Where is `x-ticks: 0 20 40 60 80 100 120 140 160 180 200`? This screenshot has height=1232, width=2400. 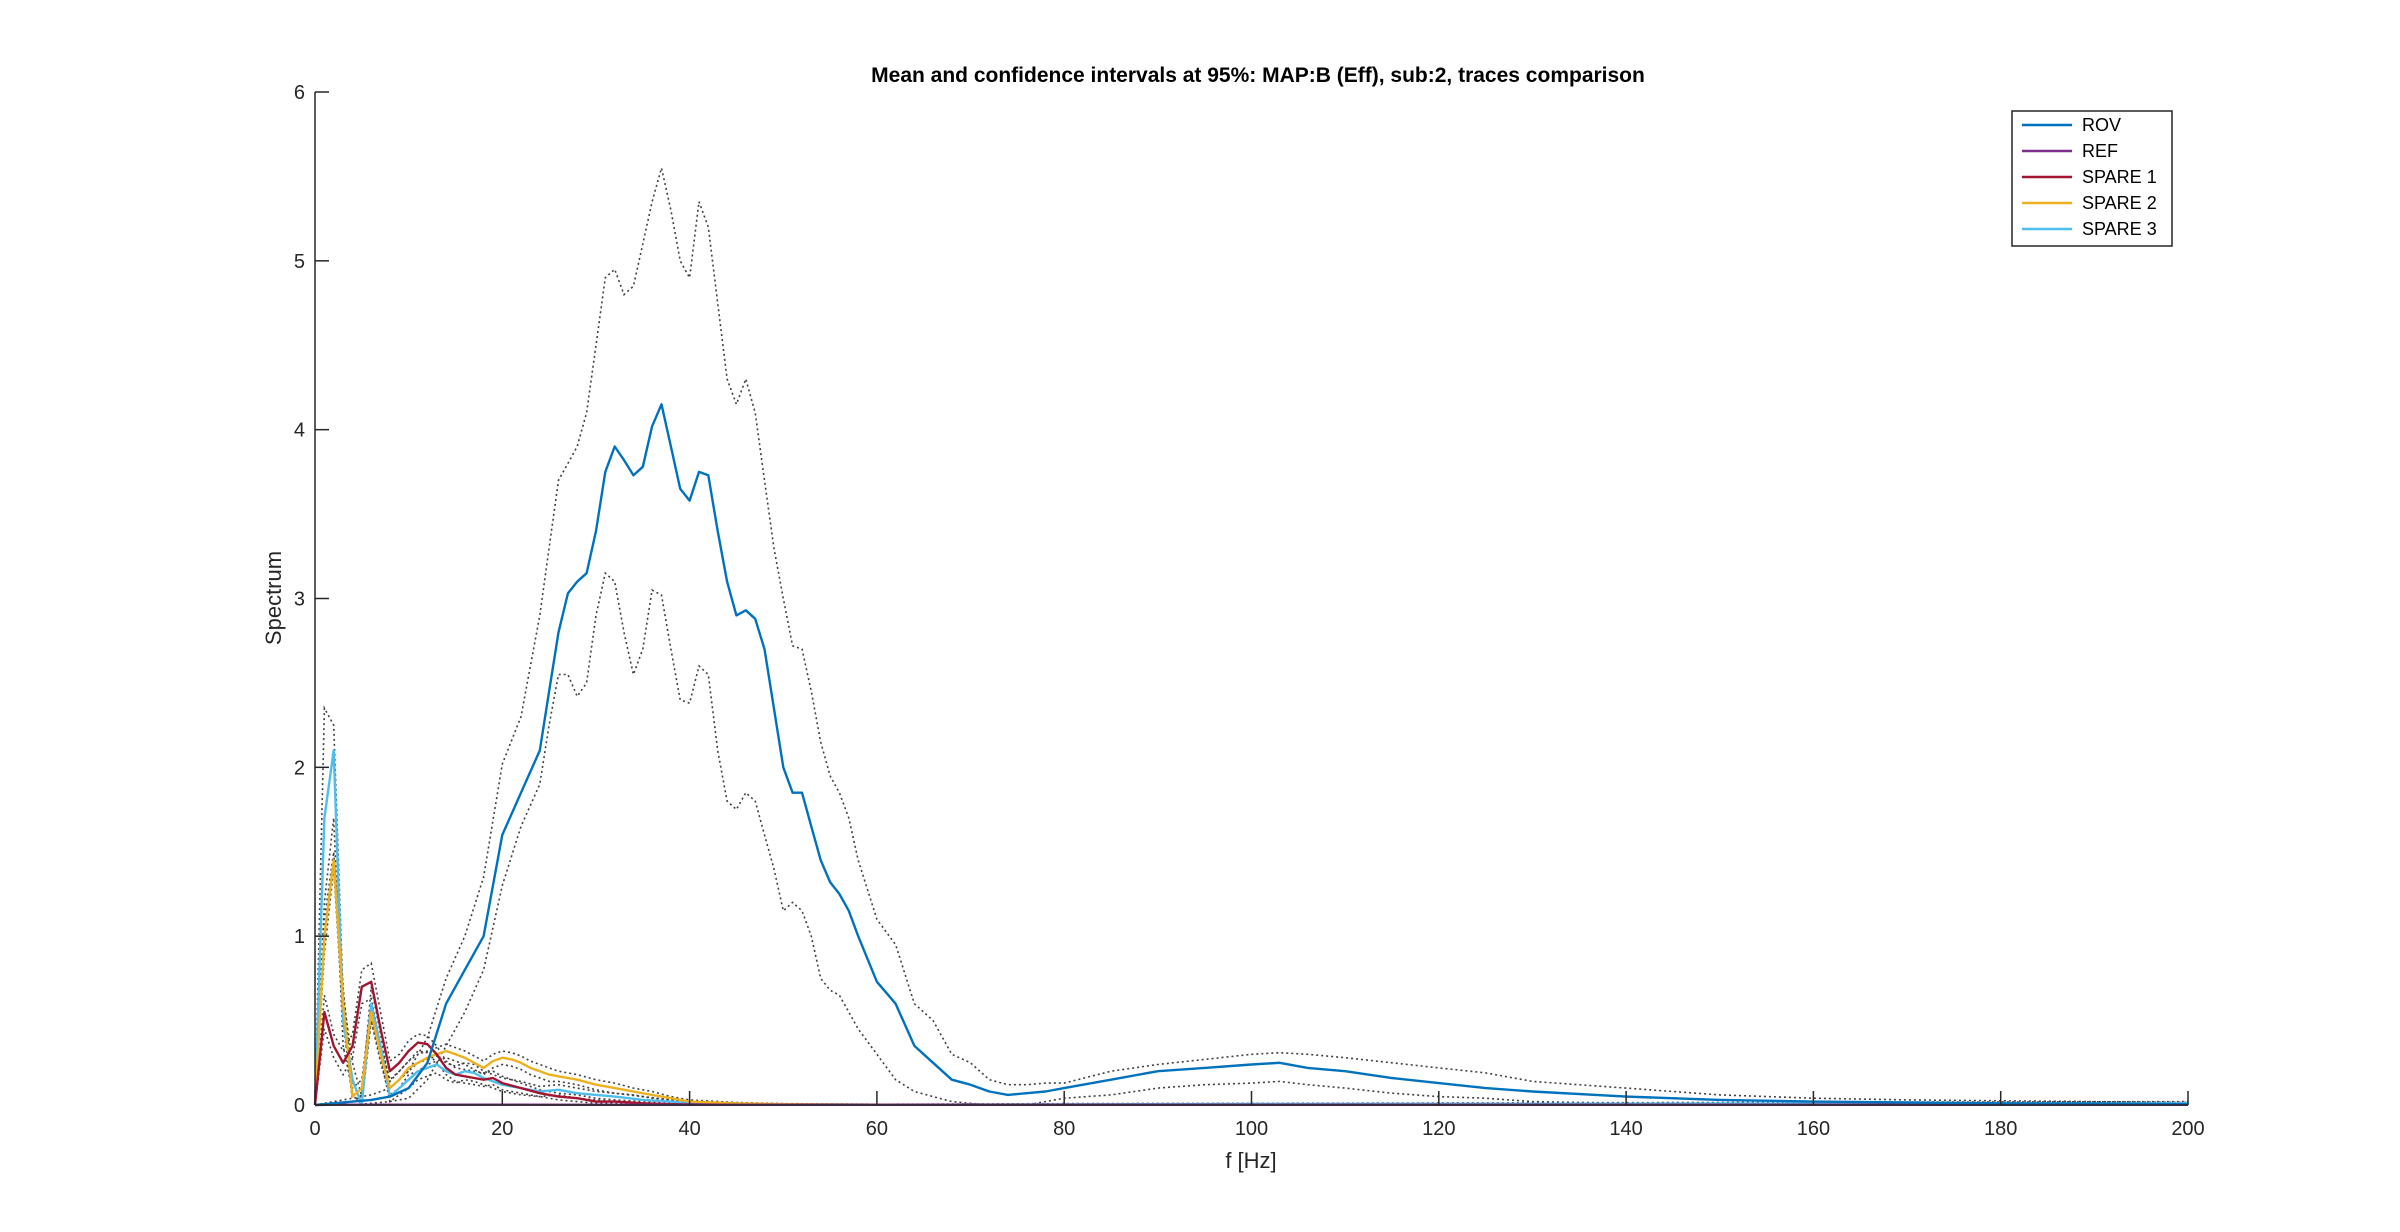 x-ticks: 0 20 40 60 80 100 120 140 160 180 200 is located at coordinates (1257, 1115).